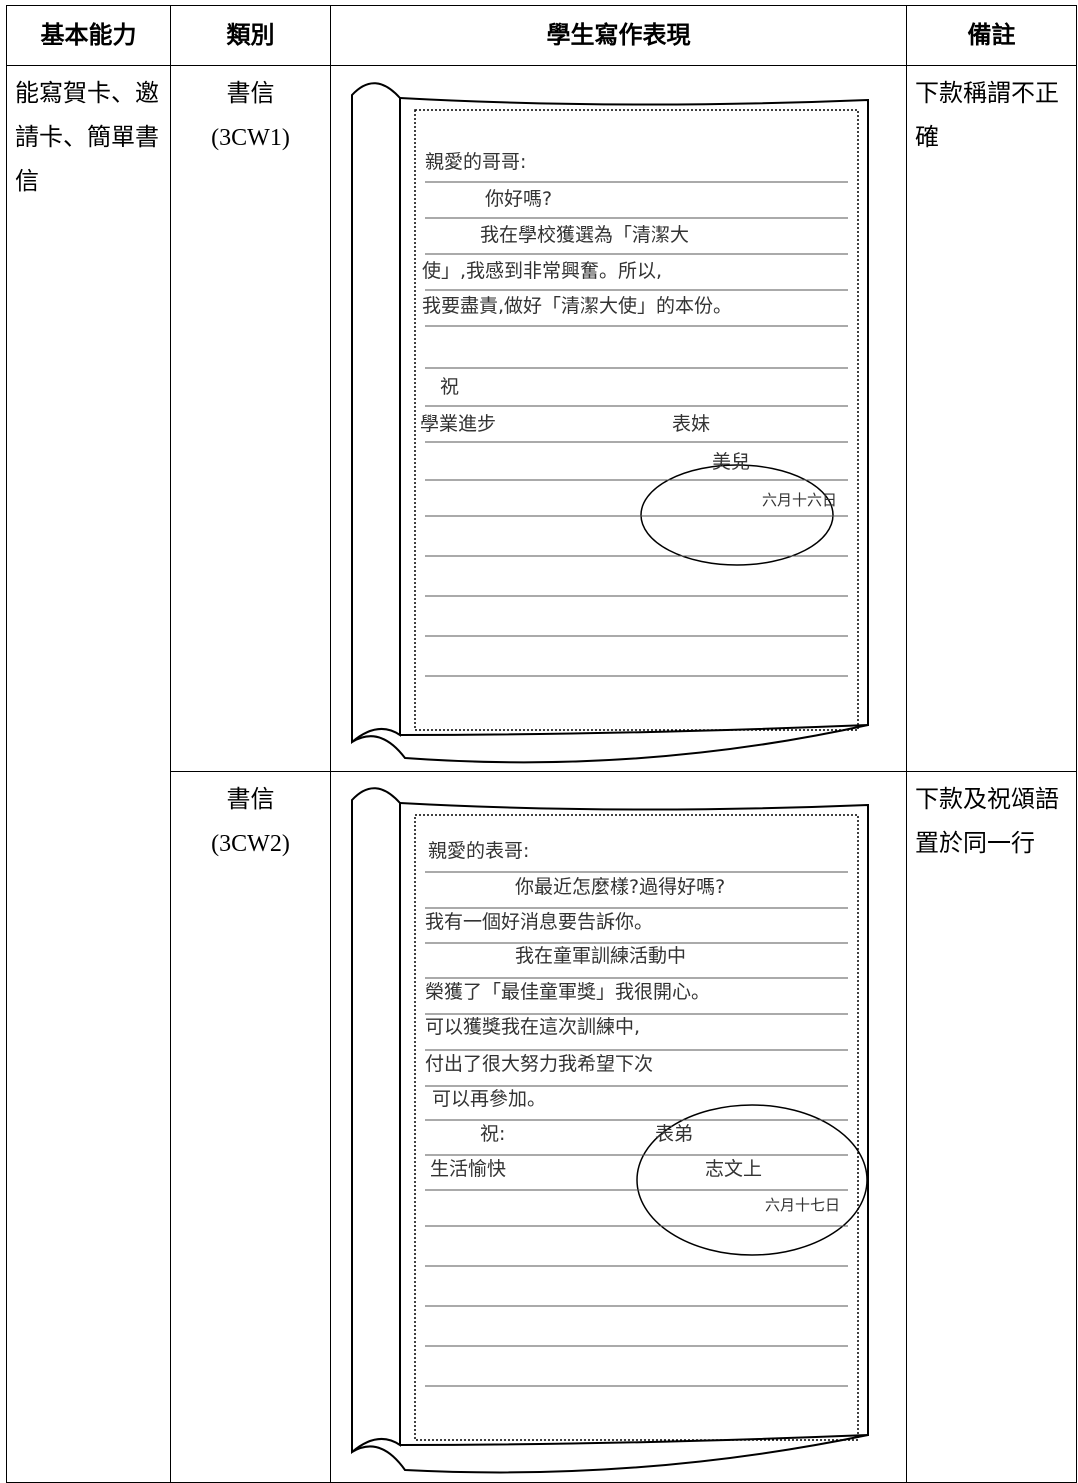 Image resolution: width=1078 pixels, height=1483 pixels. What do you see at coordinates (618, 35) in the screenshot?
I see `header: 學生寫作表現` at bounding box center [618, 35].